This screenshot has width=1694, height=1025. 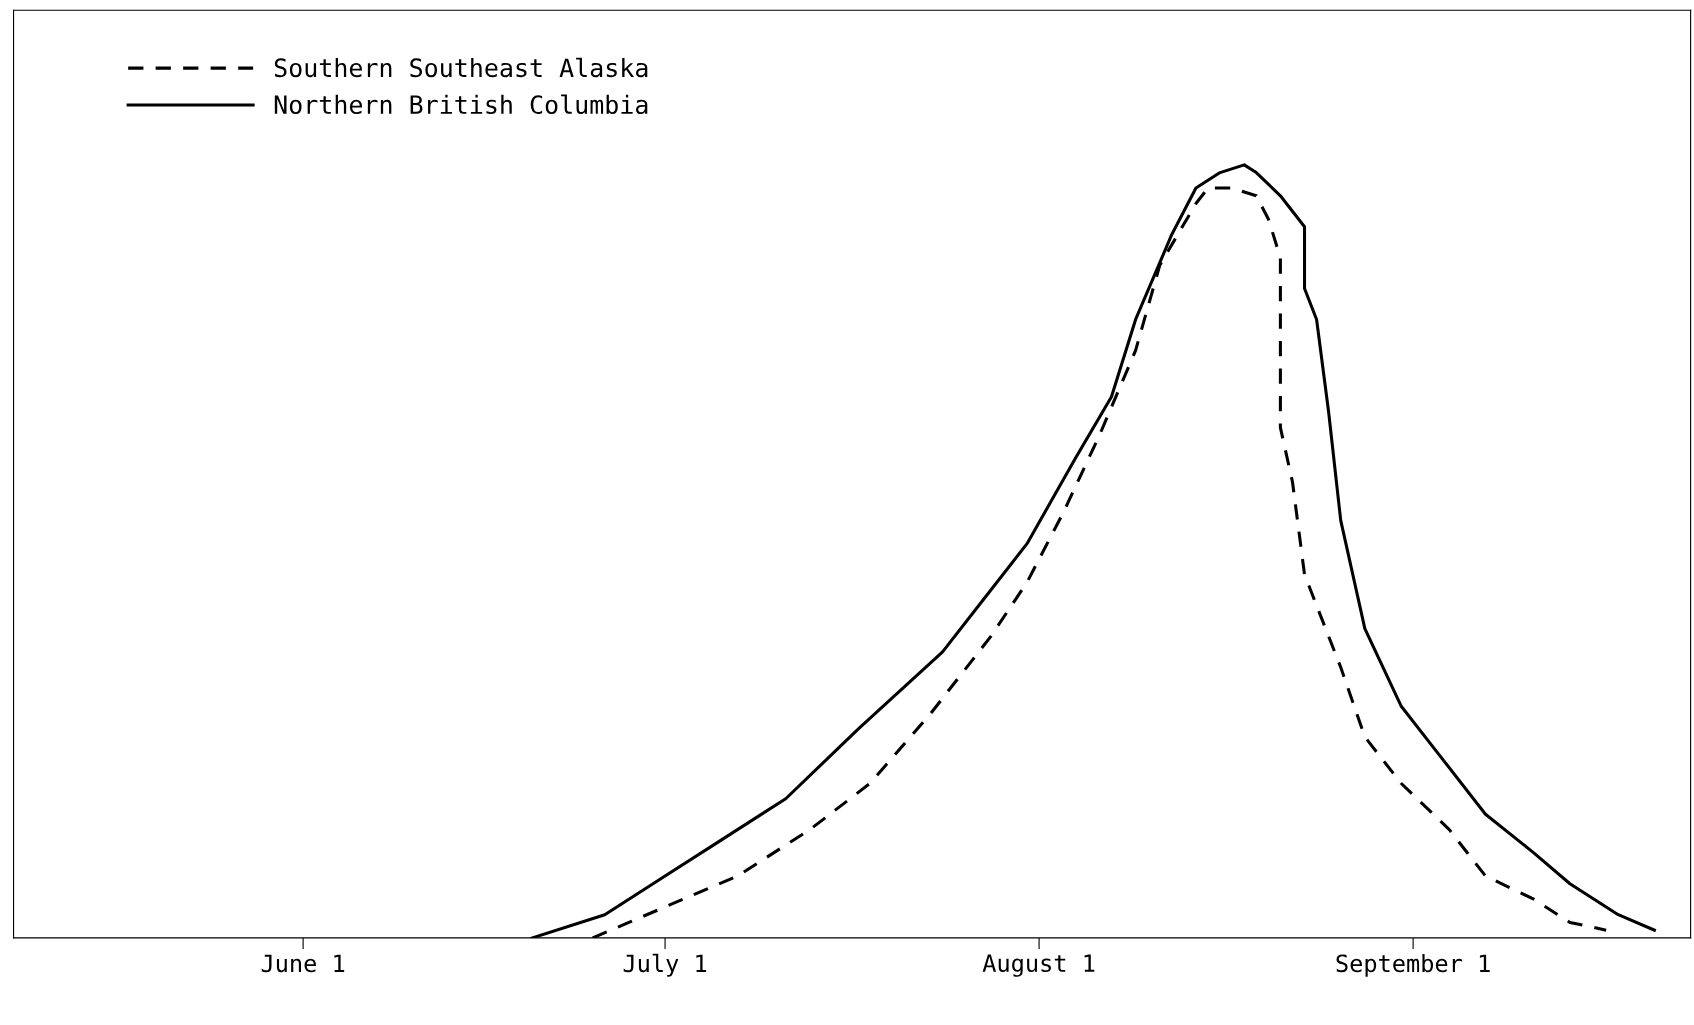 What do you see at coordinates (665, 965) in the screenshot?
I see `x-tick-label: July 1` at bounding box center [665, 965].